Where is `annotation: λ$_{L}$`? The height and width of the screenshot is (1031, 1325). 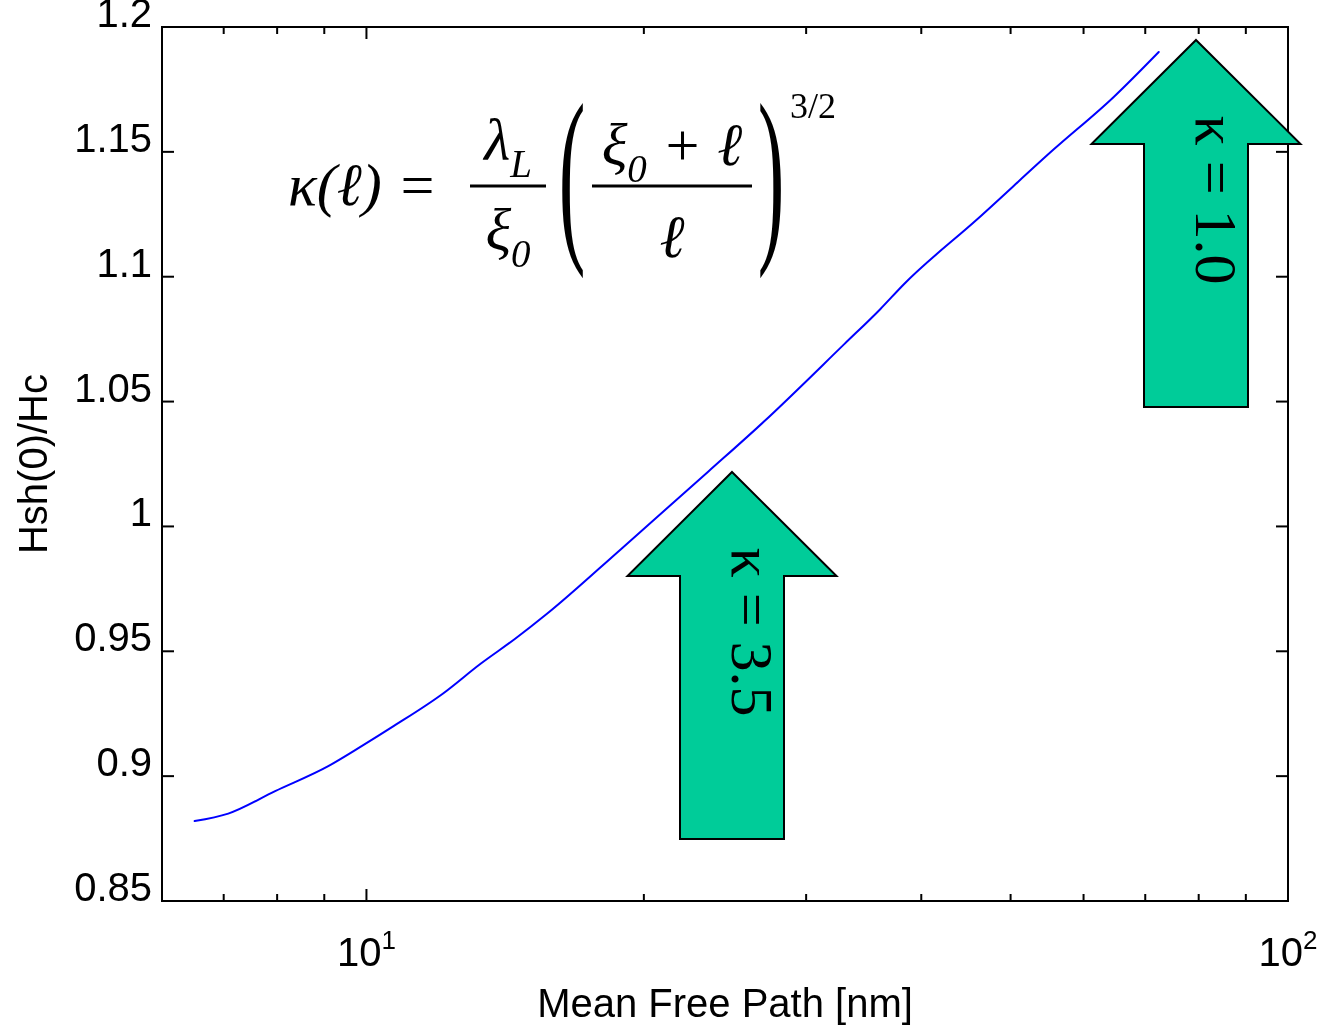 annotation: λ$_{L}$ is located at coordinates (507, 146).